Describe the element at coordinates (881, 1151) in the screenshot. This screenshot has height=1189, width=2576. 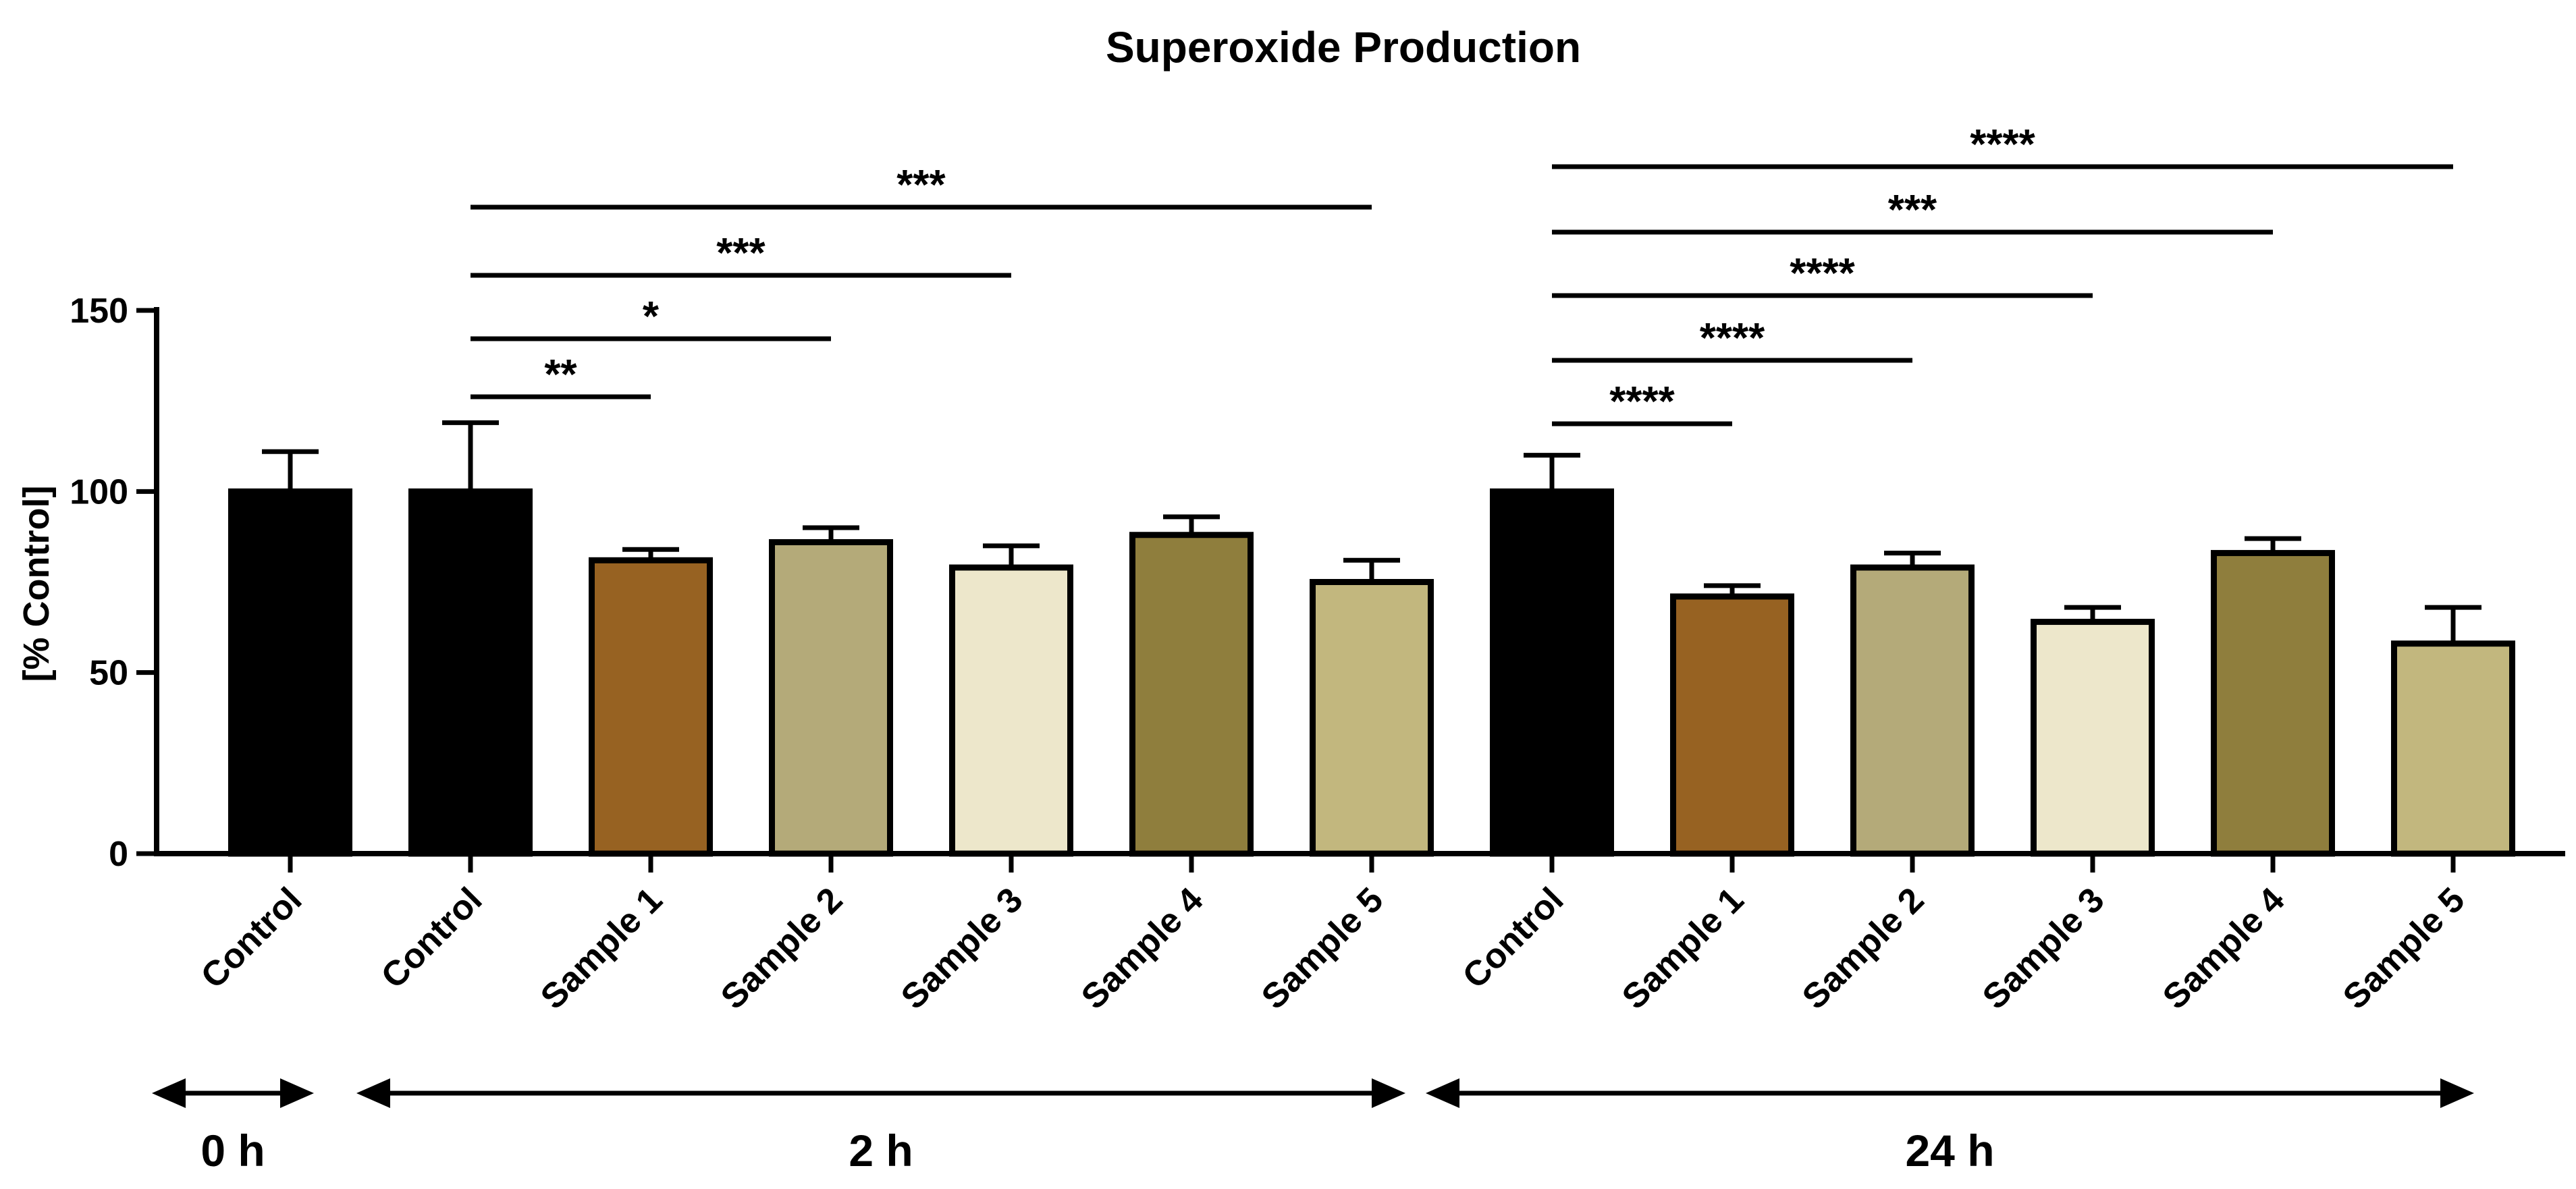
I see `time-group-label: 2 h` at that location.